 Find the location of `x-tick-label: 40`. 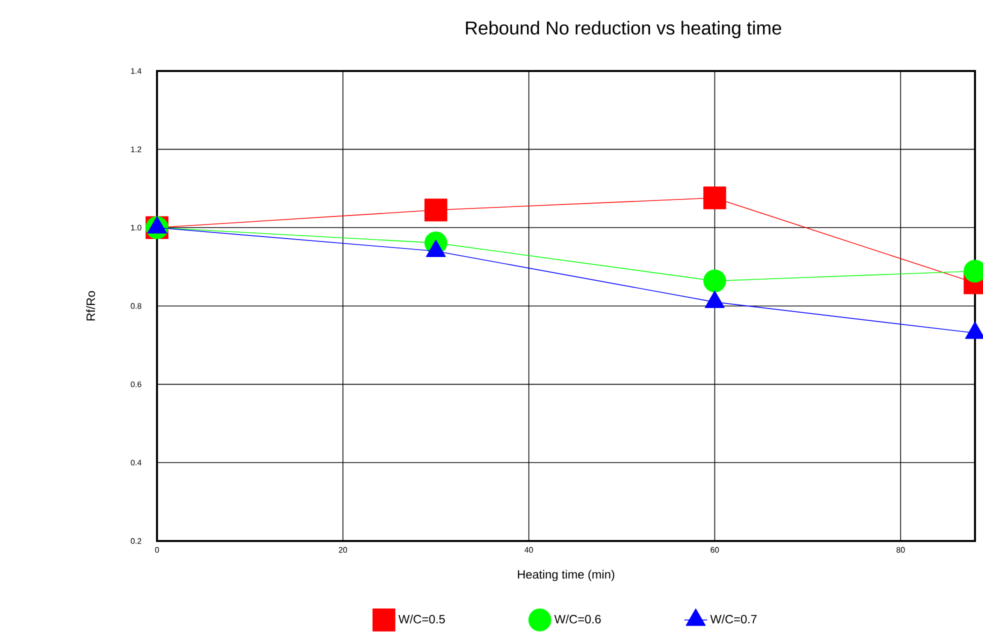

x-tick-label: 40 is located at coordinates (528, 550).